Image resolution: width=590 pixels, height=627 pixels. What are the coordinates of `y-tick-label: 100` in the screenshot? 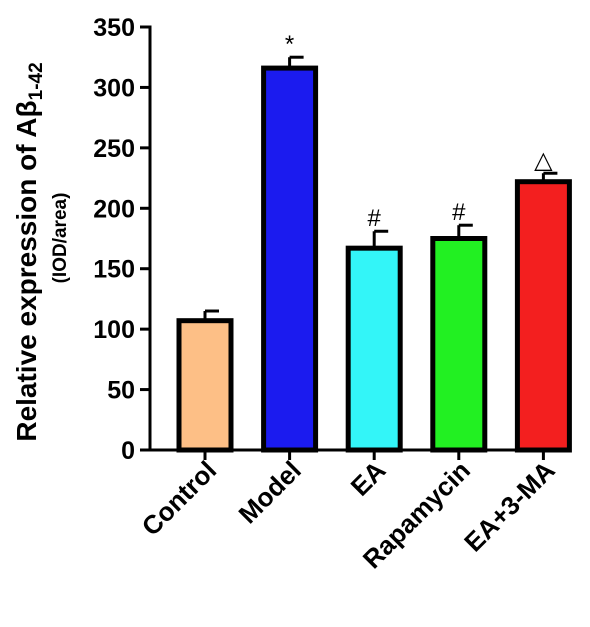 It's located at (114, 330).